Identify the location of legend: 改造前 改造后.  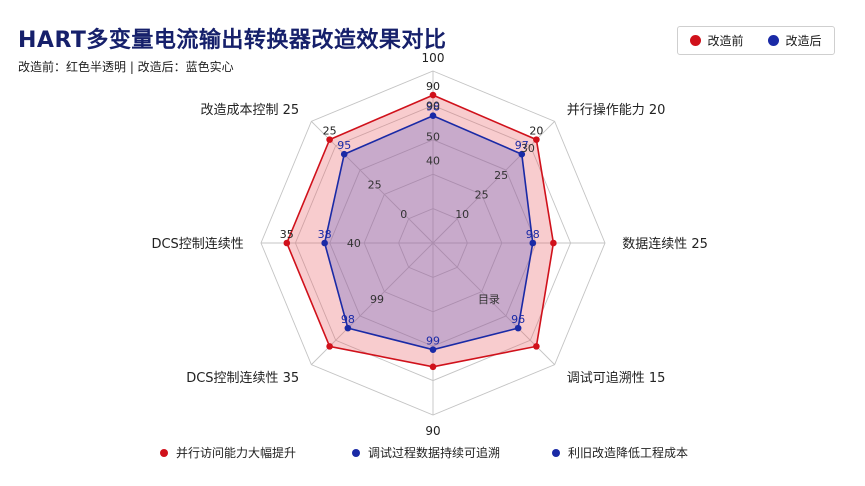
(756, 40).